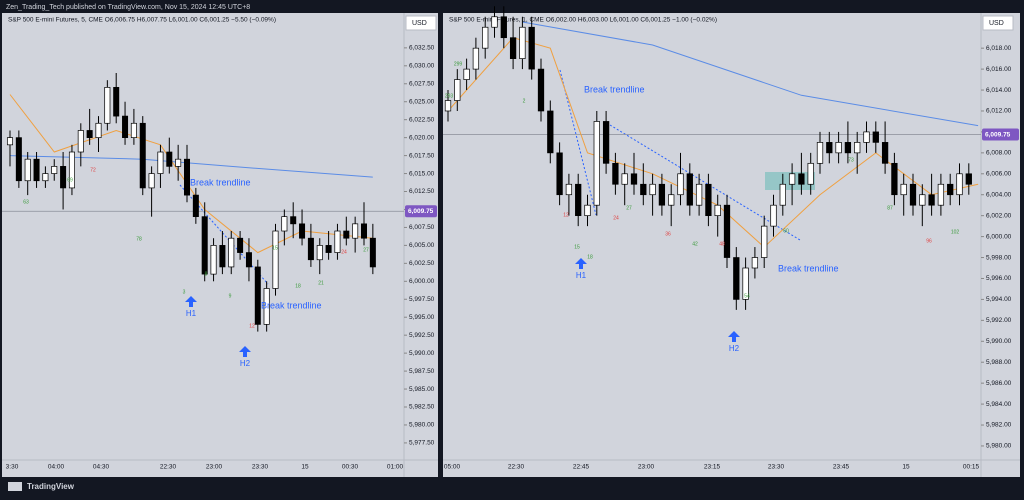  What do you see at coordinates (305, 467) in the screenshot?
I see `x-tick-label: 15` at bounding box center [305, 467].